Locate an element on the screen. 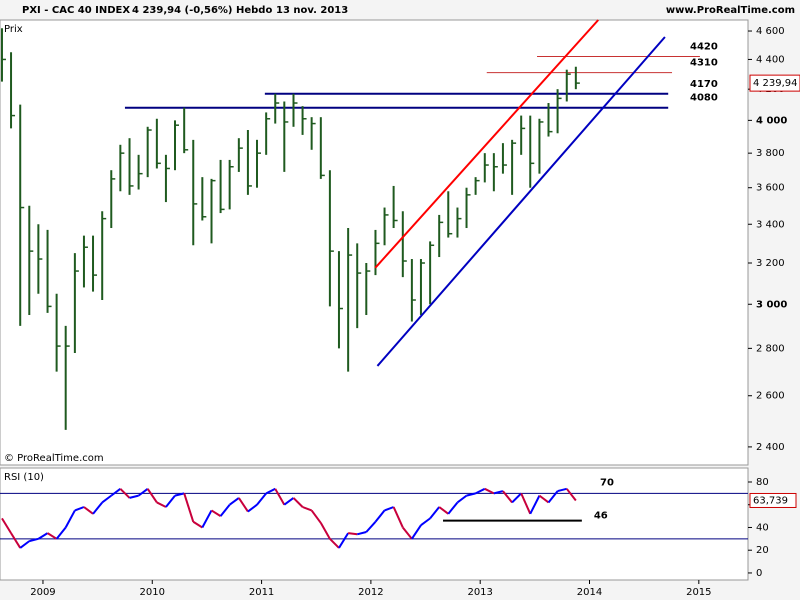 The width and height of the screenshot is (800, 600). x-tick-label: 2015 is located at coordinates (698, 592).